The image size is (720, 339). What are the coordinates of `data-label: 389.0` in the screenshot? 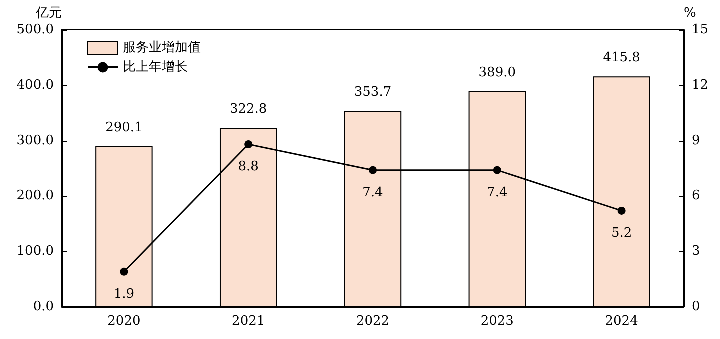 It's located at (497, 72).